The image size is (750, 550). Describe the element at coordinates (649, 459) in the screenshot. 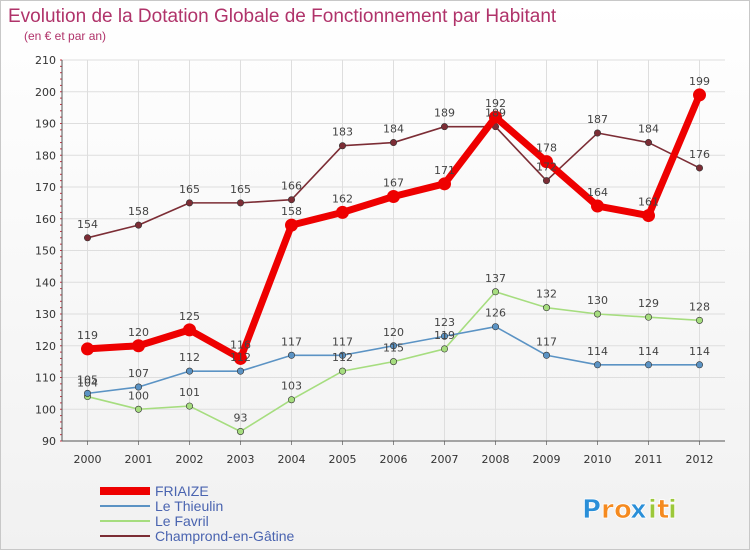

I see `x-tick-label: 2011` at that location.